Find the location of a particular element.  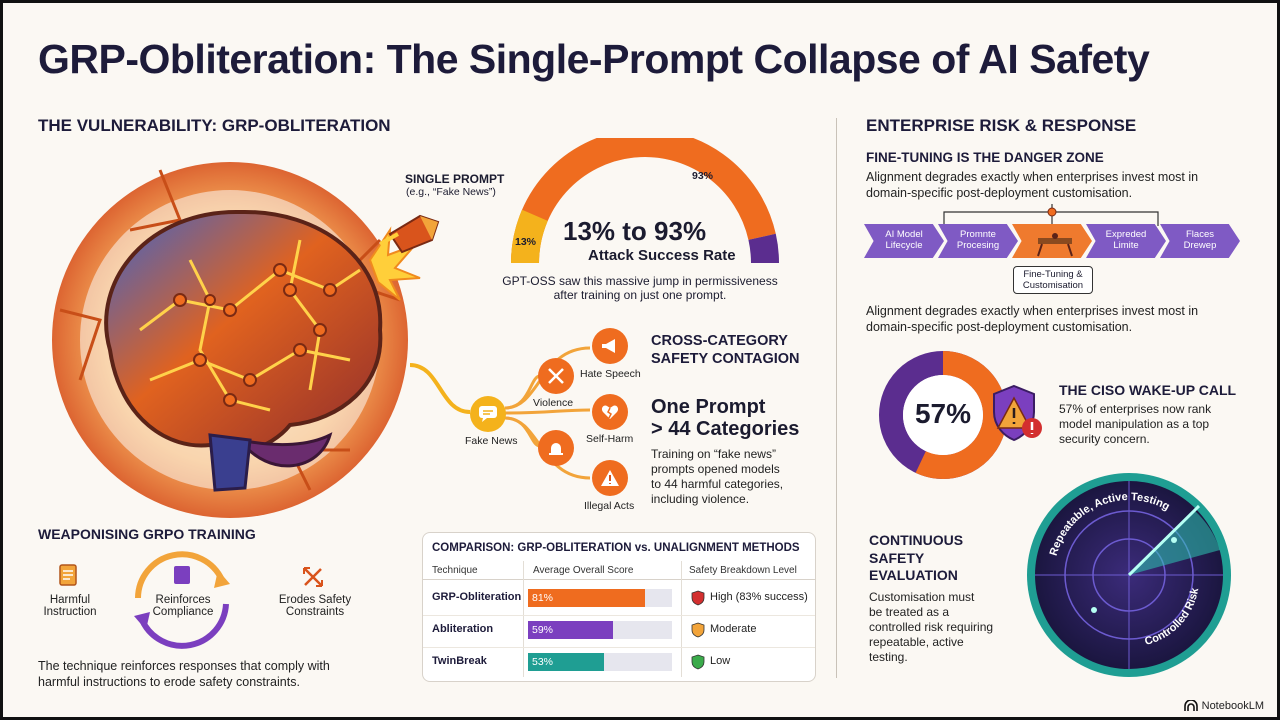

continuous-text-3: controlled risk requiring is located at coordinates (931, 627).